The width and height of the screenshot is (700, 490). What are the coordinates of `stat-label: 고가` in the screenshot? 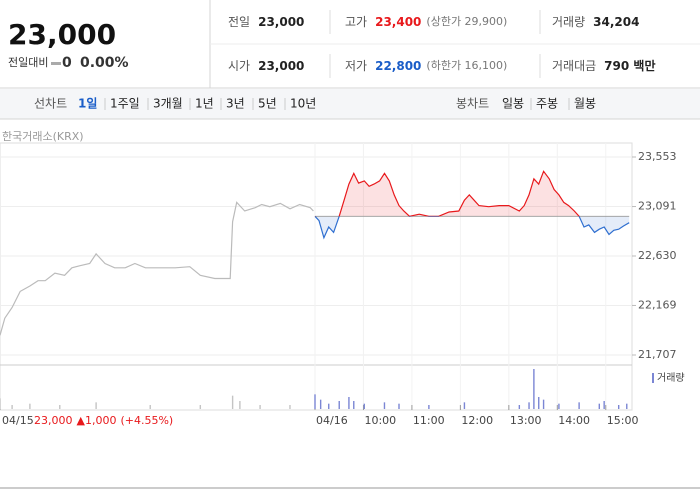 It's located at (356, 22).